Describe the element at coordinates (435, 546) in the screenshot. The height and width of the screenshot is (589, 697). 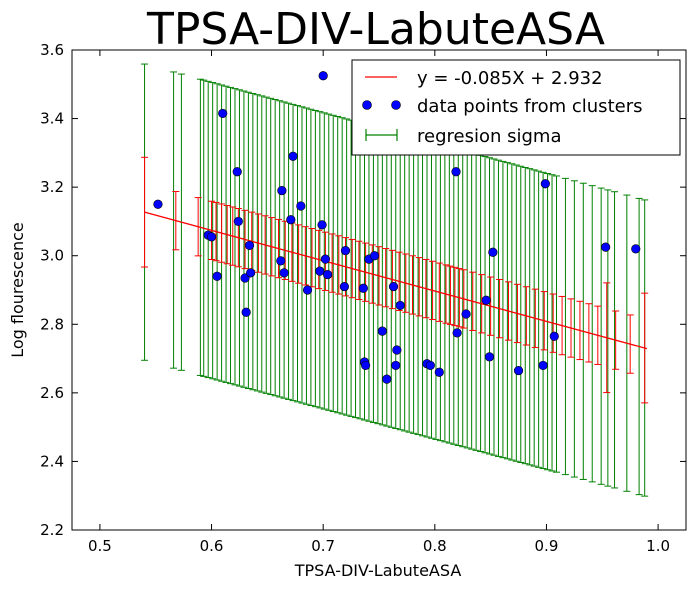
I see `x-tick-label: 0.8` at that location.